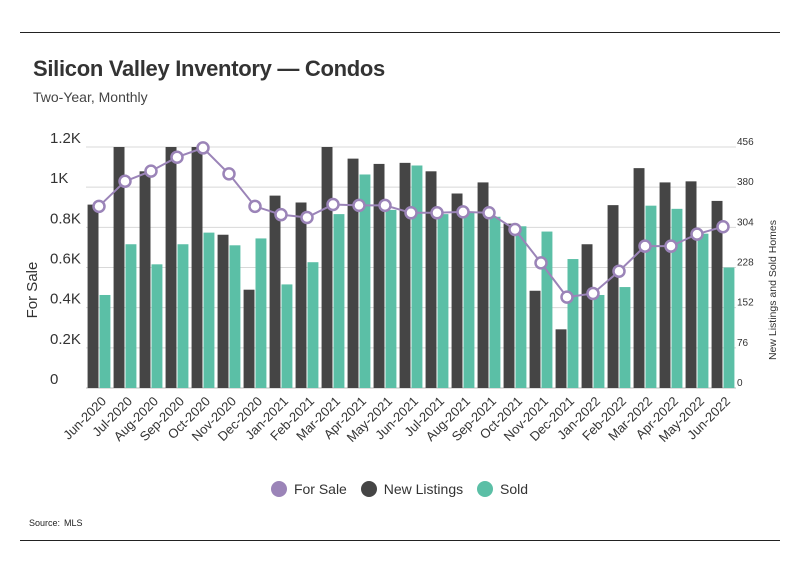 The height and width of the screenshot is (575, 799). I want to click on source-value: MLS, so click(73, 523).